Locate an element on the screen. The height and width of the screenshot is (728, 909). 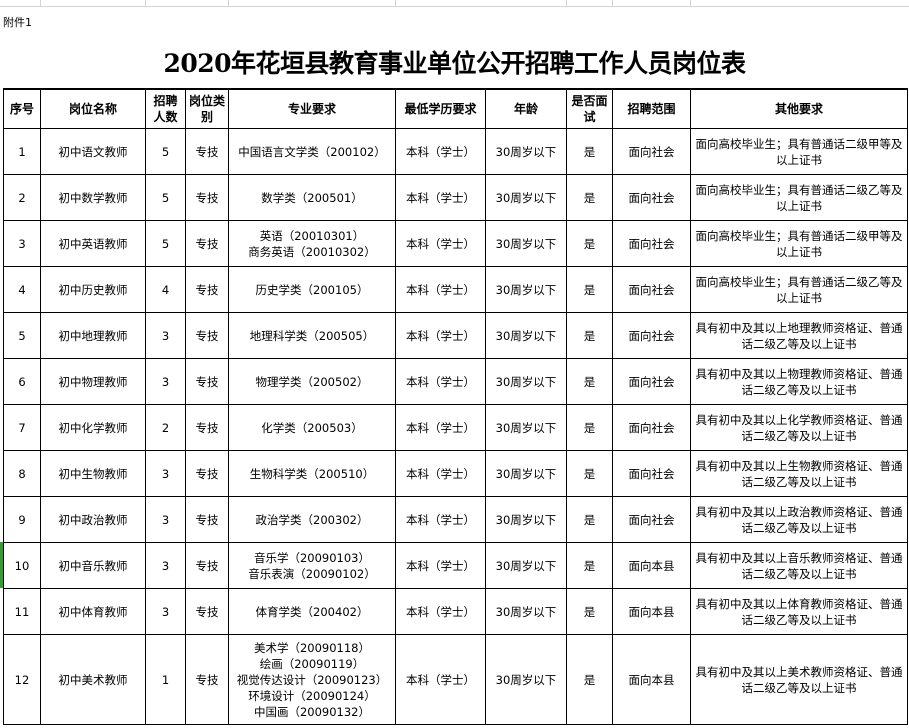
cell-seq: 8 is located at coordinates (22, 473).